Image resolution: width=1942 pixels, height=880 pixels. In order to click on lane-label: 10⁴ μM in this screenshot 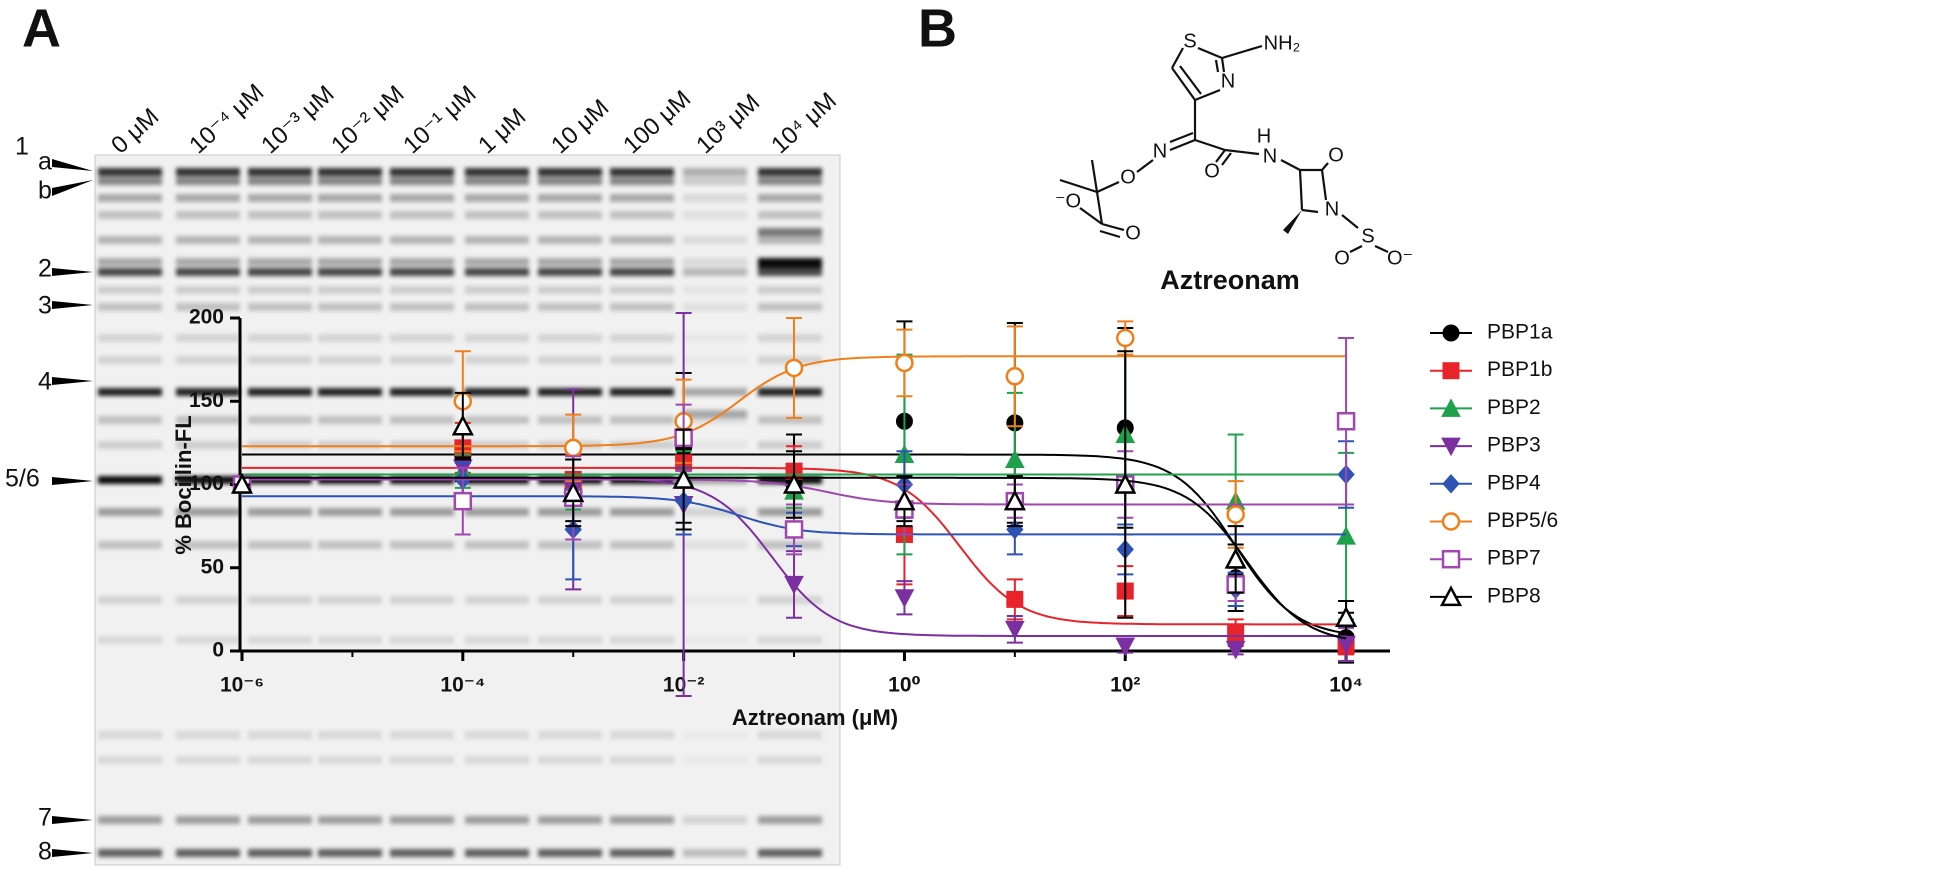, I will do `click(804, 123)`.